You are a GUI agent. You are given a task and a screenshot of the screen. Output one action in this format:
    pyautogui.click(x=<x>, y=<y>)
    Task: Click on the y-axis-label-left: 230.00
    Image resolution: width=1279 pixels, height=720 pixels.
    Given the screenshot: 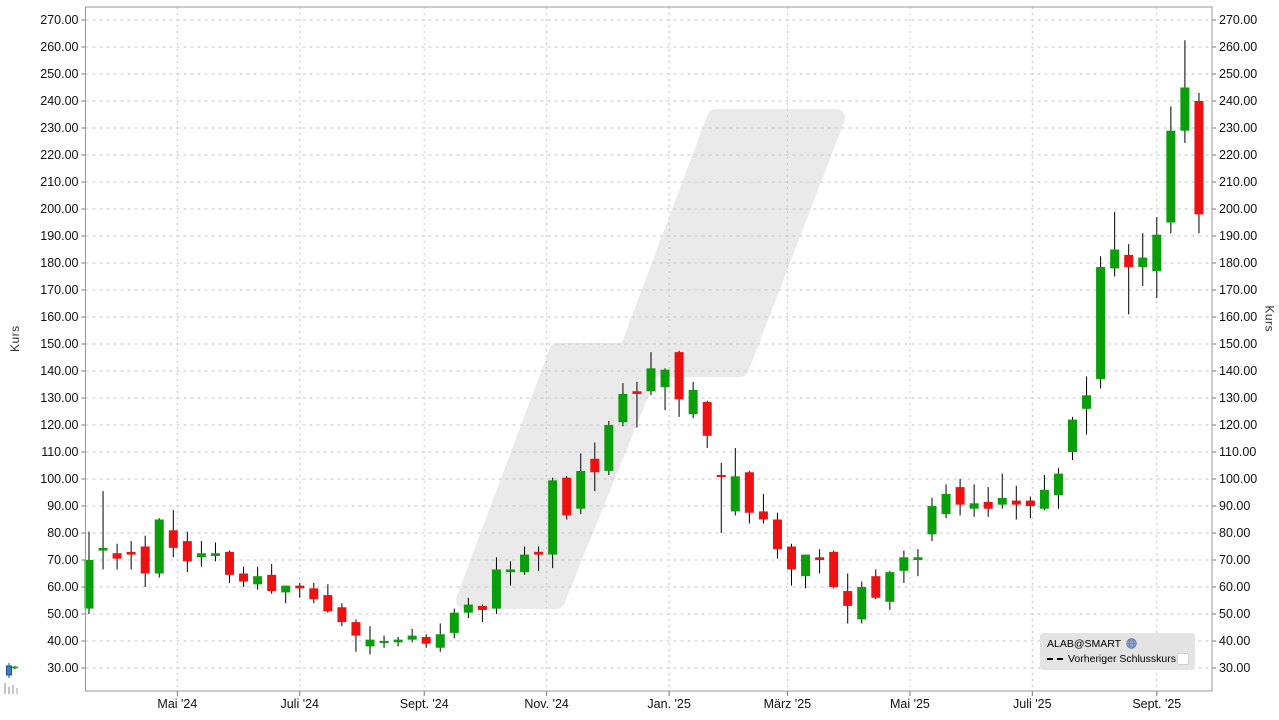 What is the action you would take?
    pyautogui.click(x=59, y=128)
    